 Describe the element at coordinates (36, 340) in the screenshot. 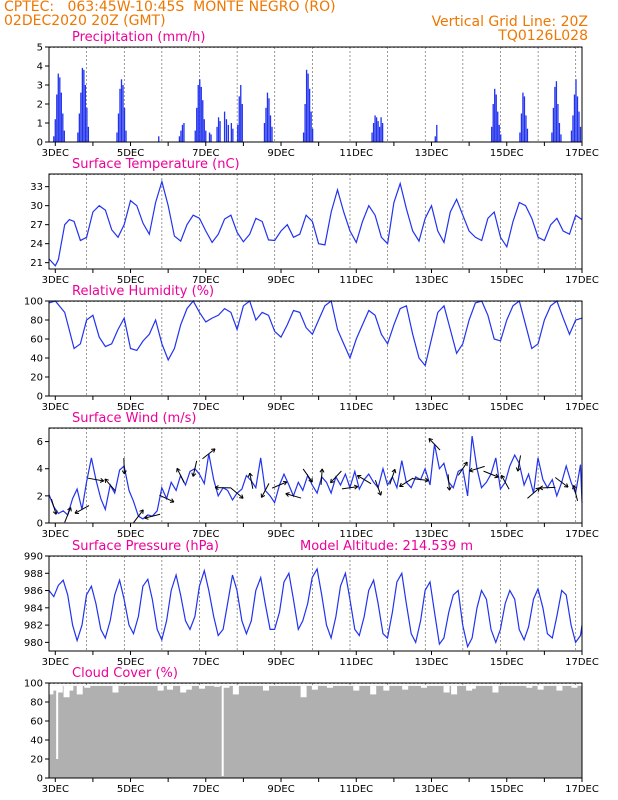

I see `y-tick-label: 60` at that location.